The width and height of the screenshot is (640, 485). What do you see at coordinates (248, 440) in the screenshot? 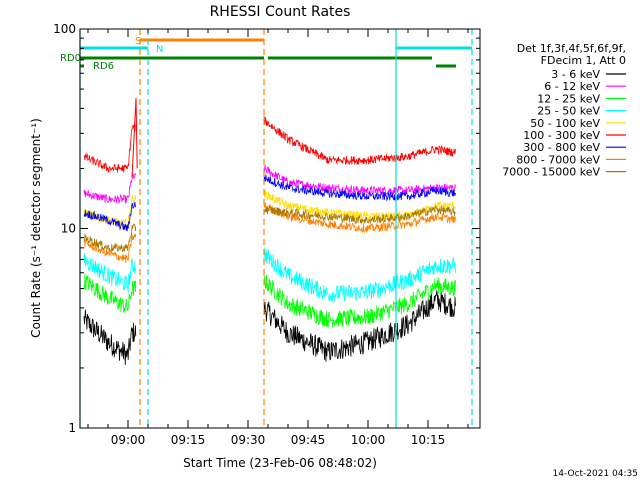
I see `x-tick-label-3: 09:30` at bounding box center [248, 440].